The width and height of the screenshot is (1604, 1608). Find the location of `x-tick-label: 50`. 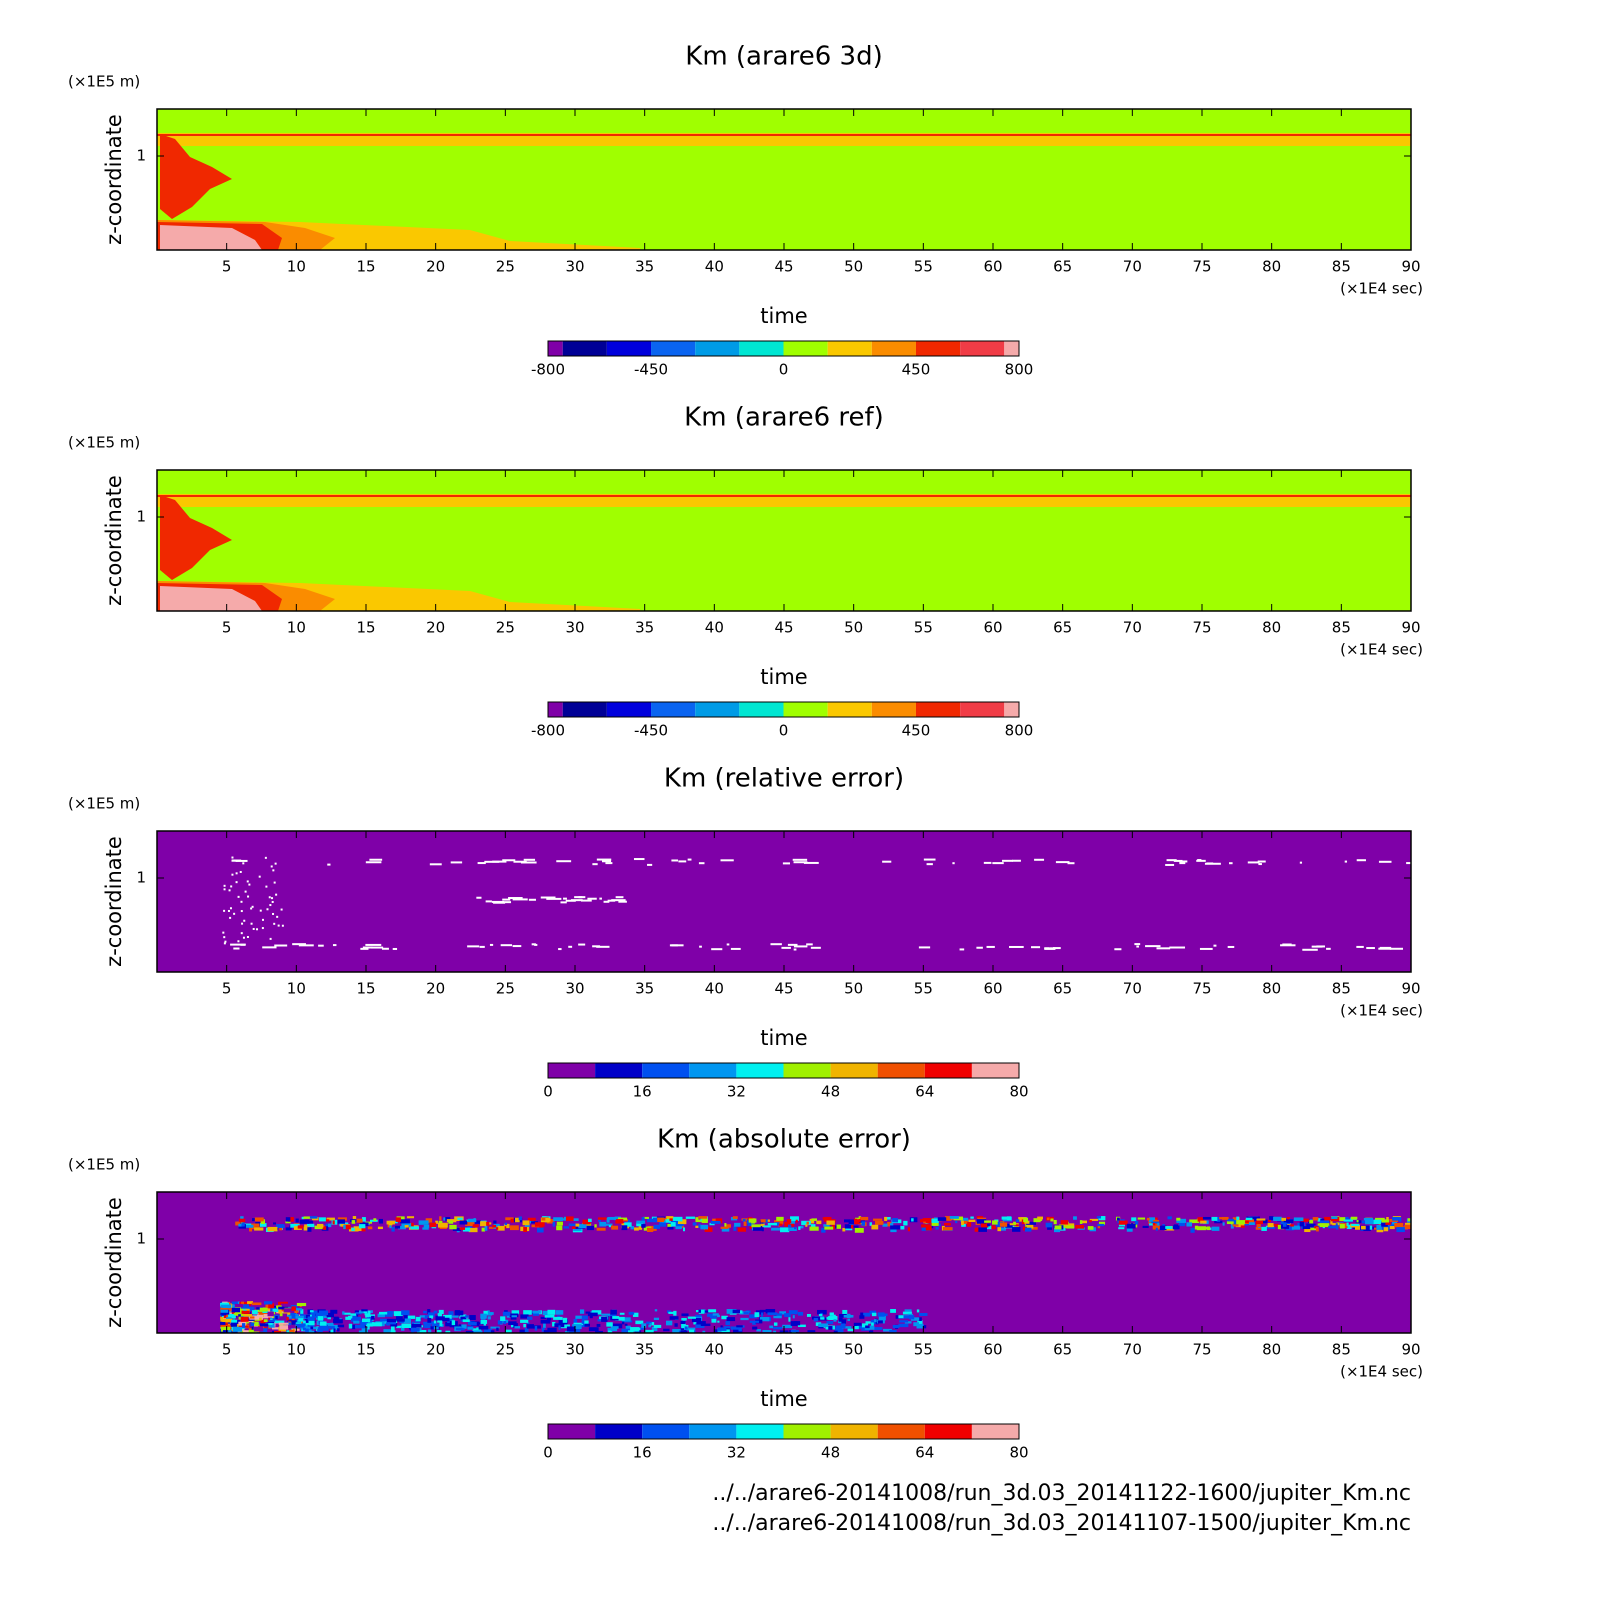

x-tick-label: 50 is located at coordinates (853, 1350).